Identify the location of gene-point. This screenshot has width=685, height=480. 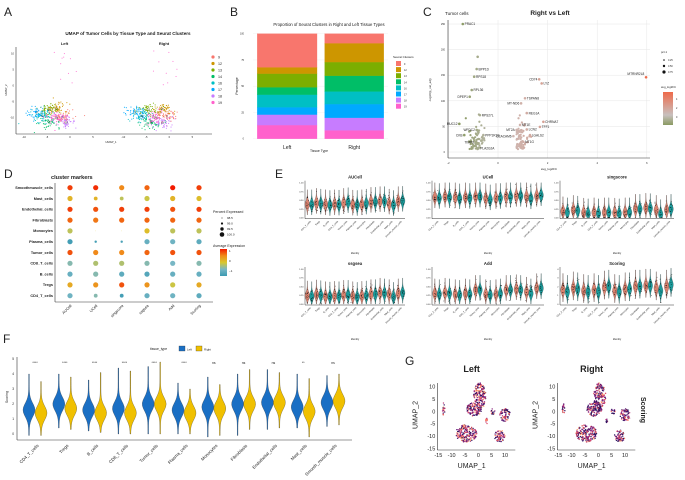
(523, 135).